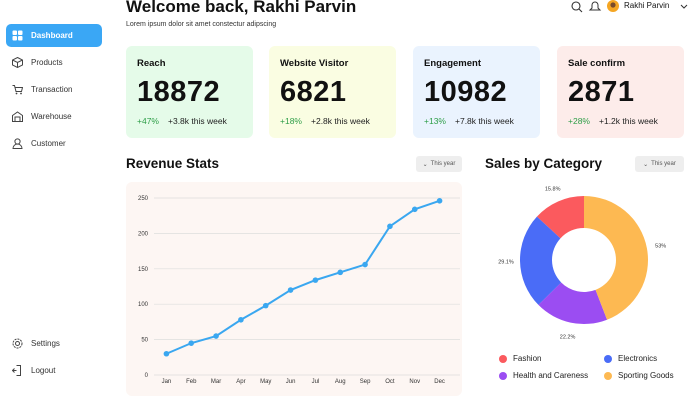 Image resolution: width=700 pixels, height=401 pixels. I want to click on nav-item: Transaction, so click(54, 89).